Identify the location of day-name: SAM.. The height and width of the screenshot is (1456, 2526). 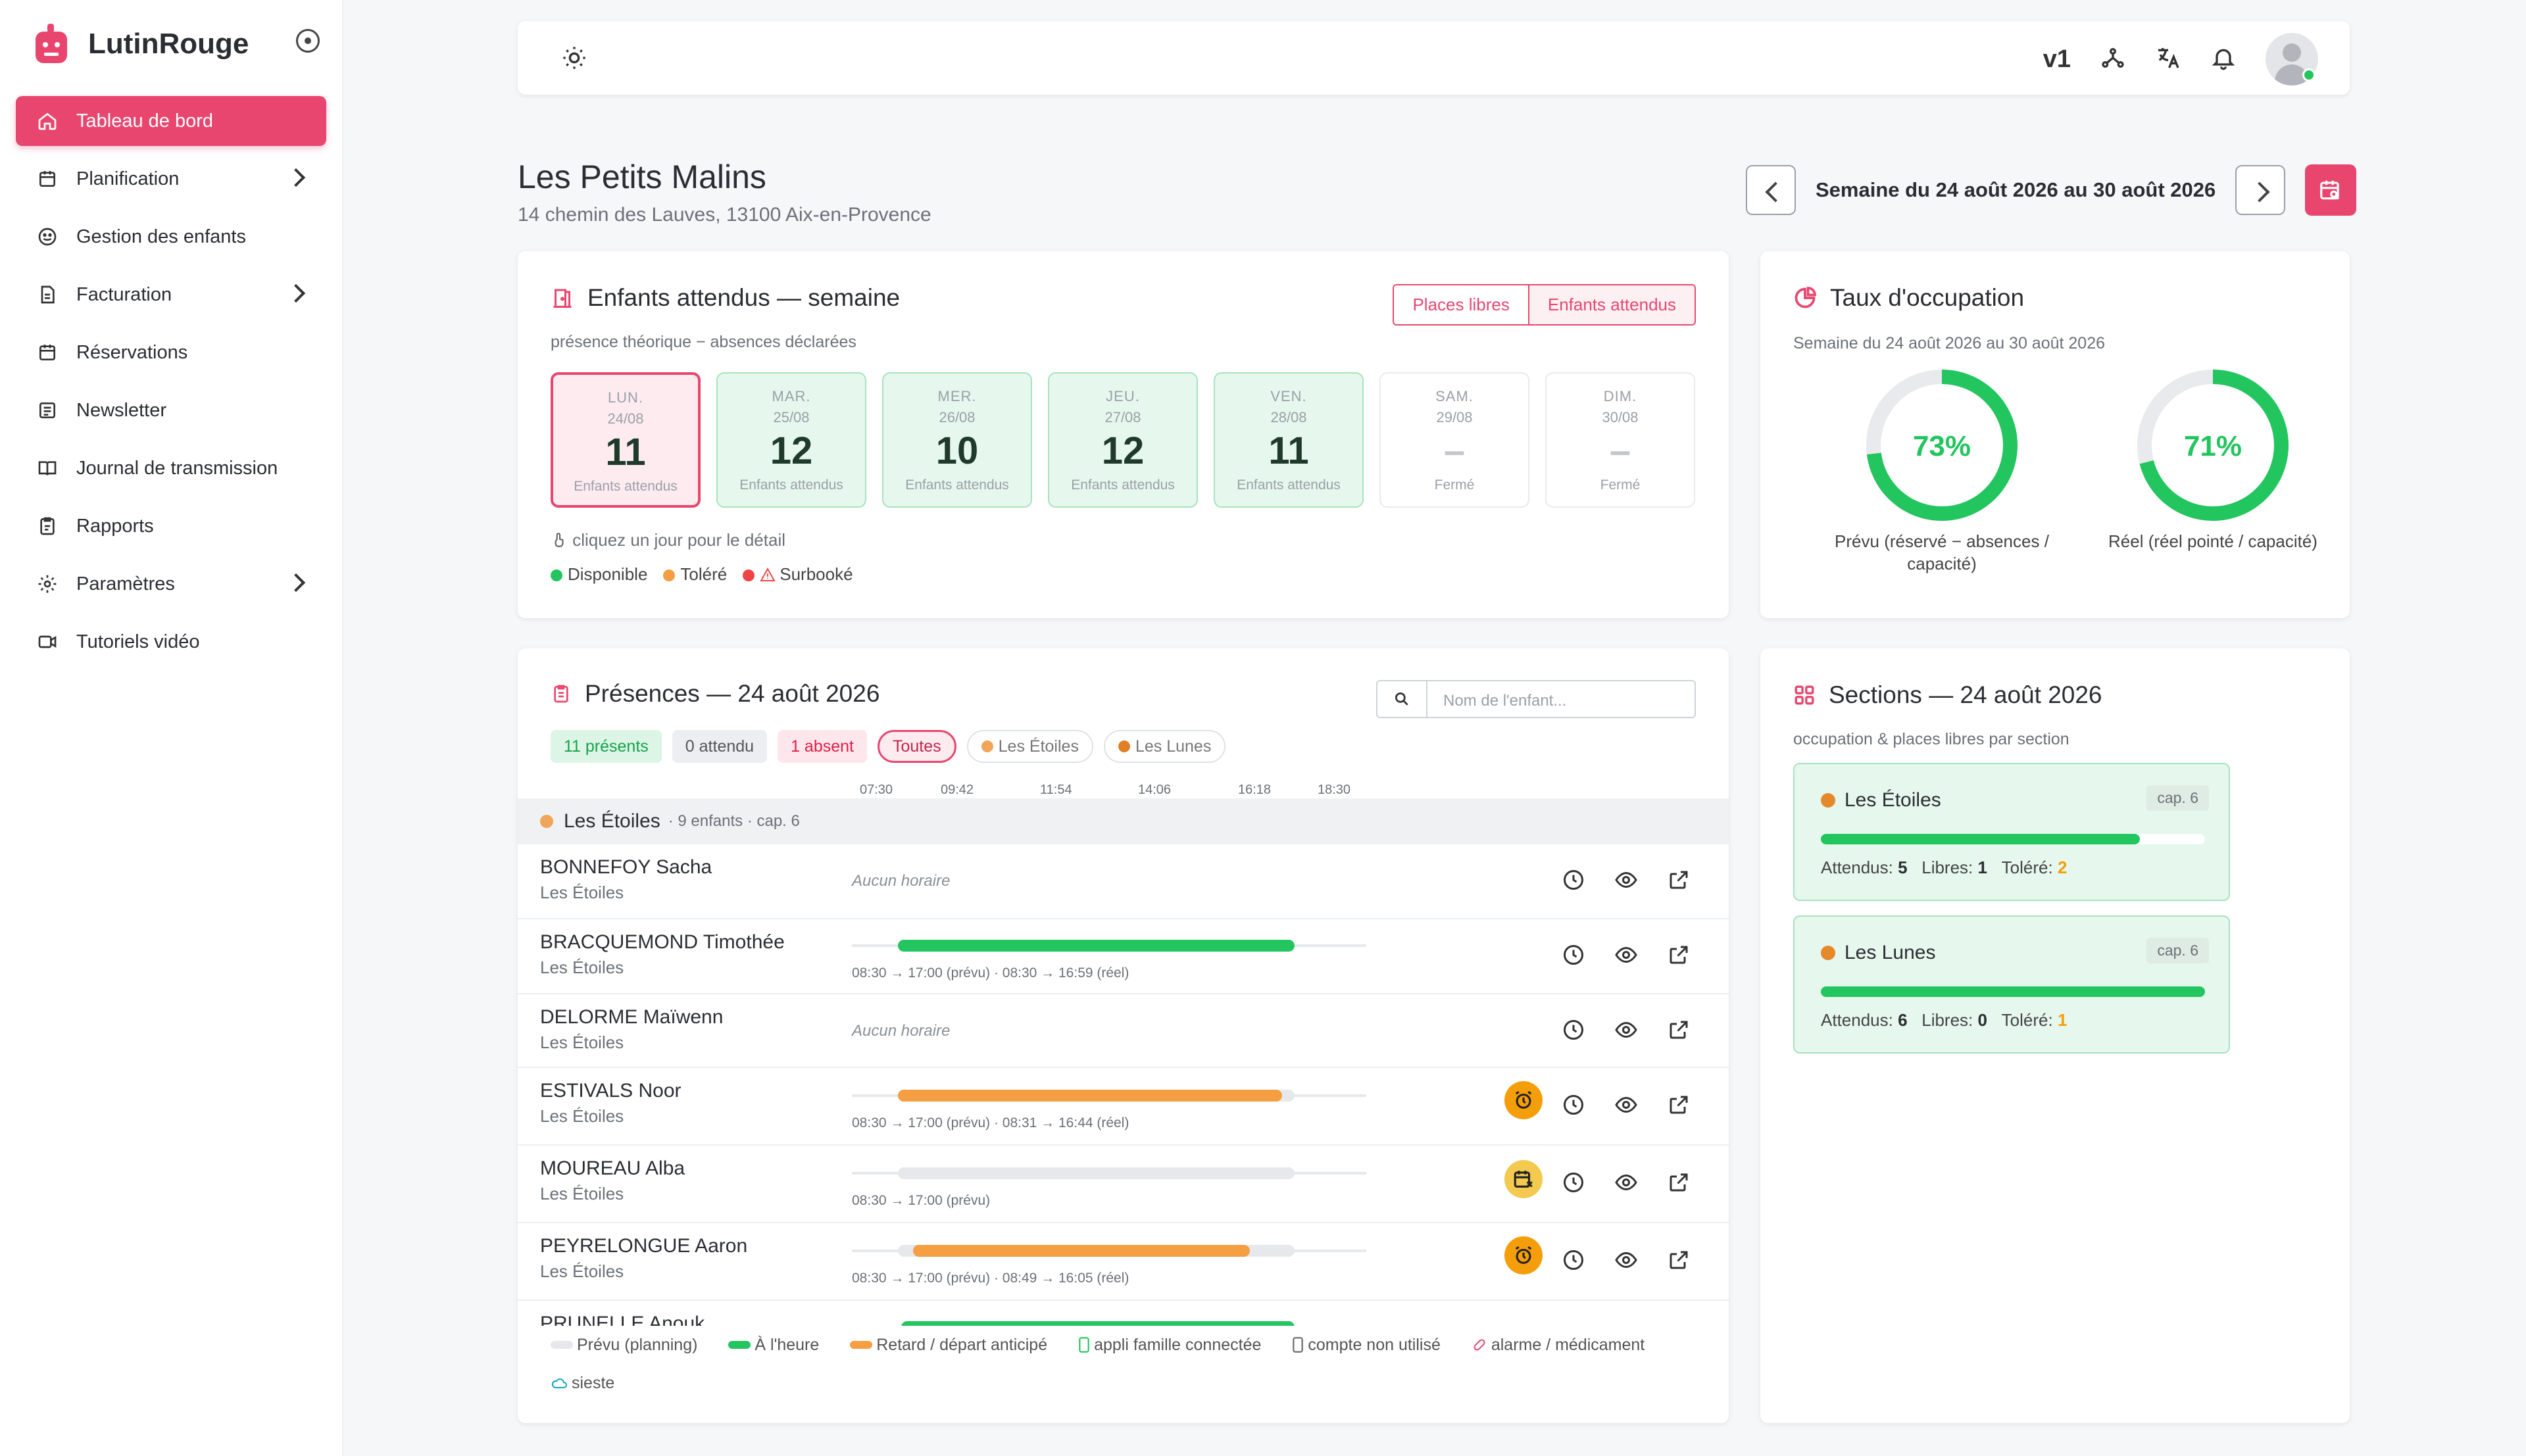
(1454, 396).